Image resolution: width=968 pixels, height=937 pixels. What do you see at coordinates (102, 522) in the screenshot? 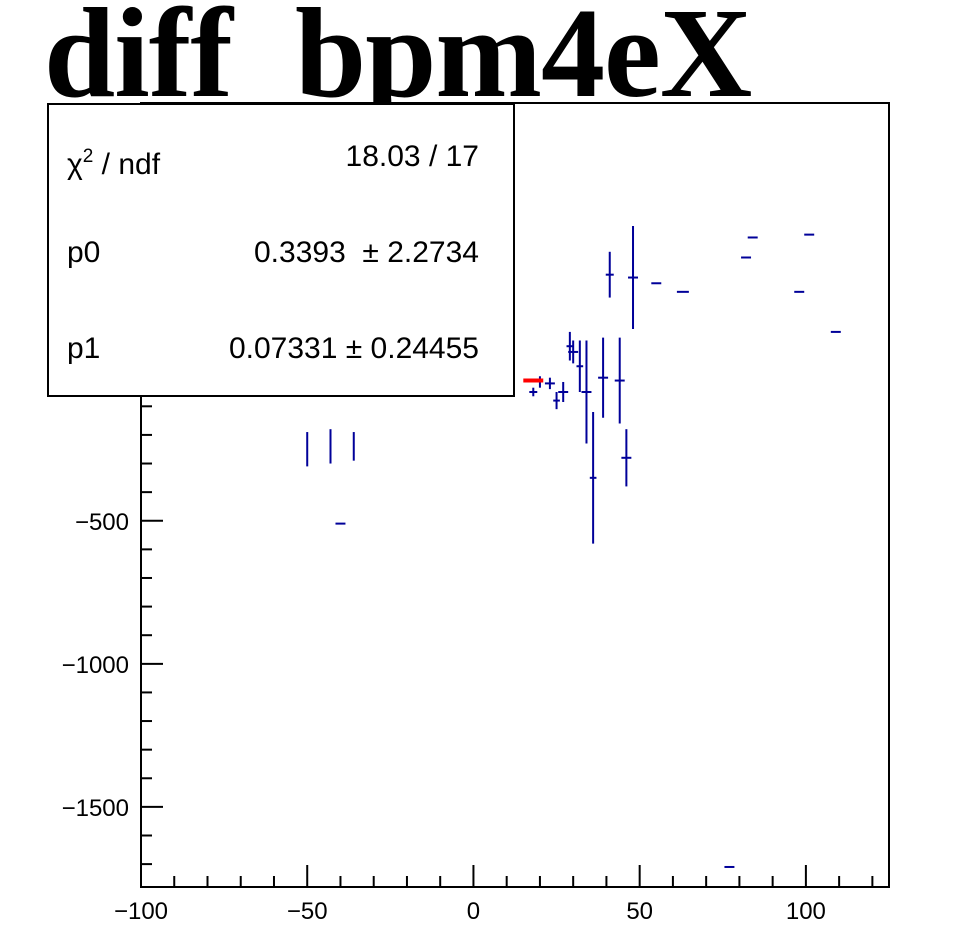
I see `y-tick-label: −500` at bounding box center [102, 522].